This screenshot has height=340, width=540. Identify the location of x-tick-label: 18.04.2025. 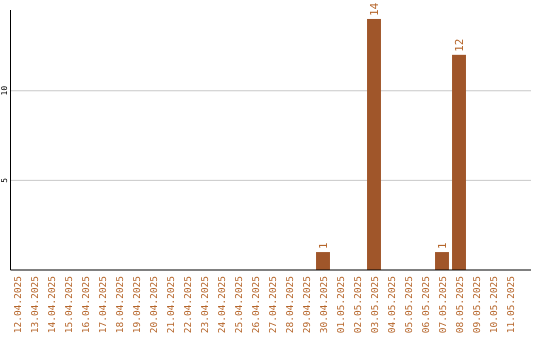
(120, 305).